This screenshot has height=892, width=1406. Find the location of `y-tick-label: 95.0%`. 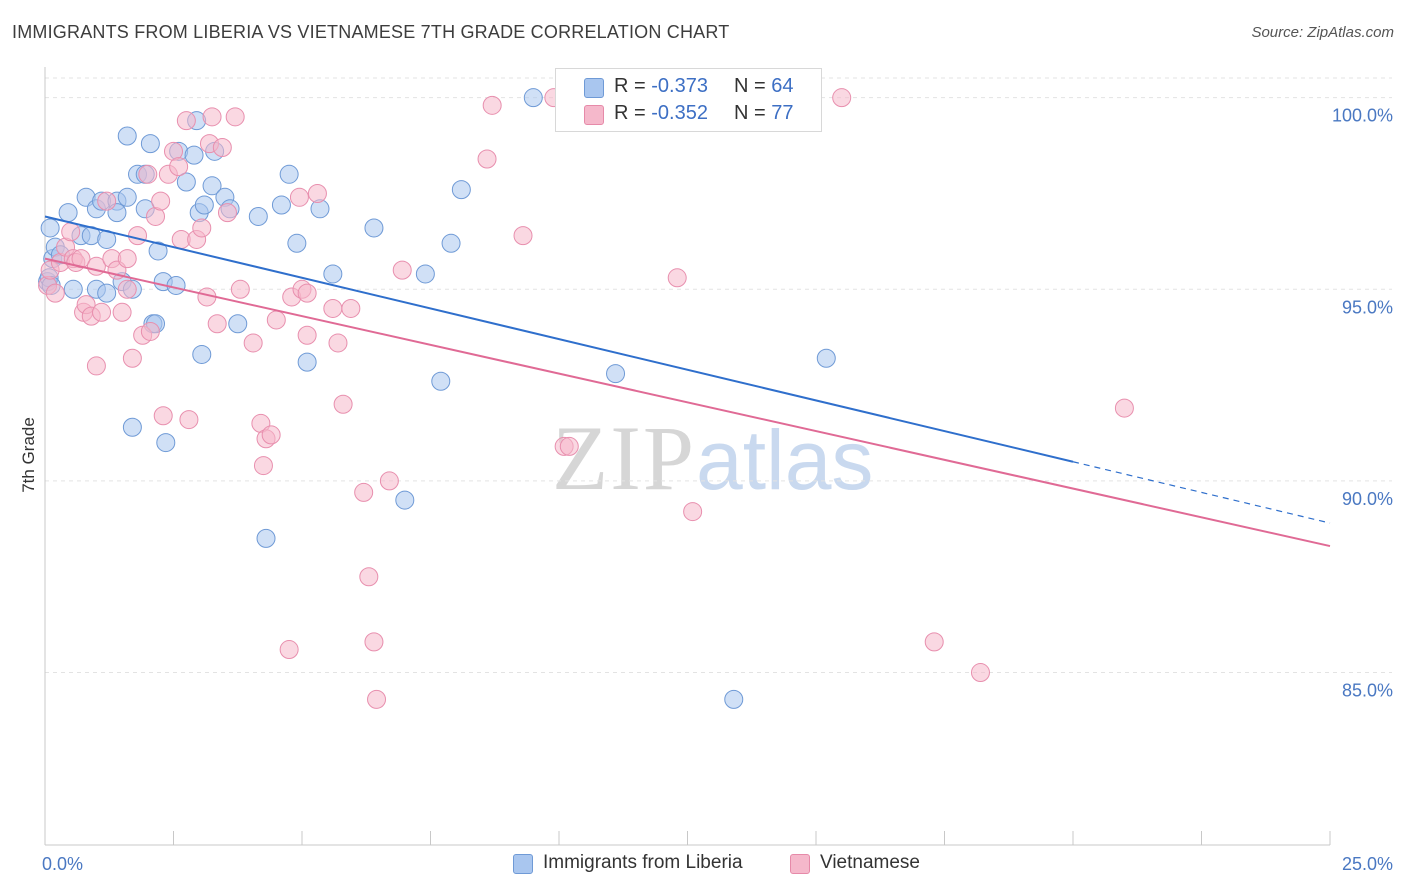

y-tick-label: 95.0% is located at coordinates (1367, 307).